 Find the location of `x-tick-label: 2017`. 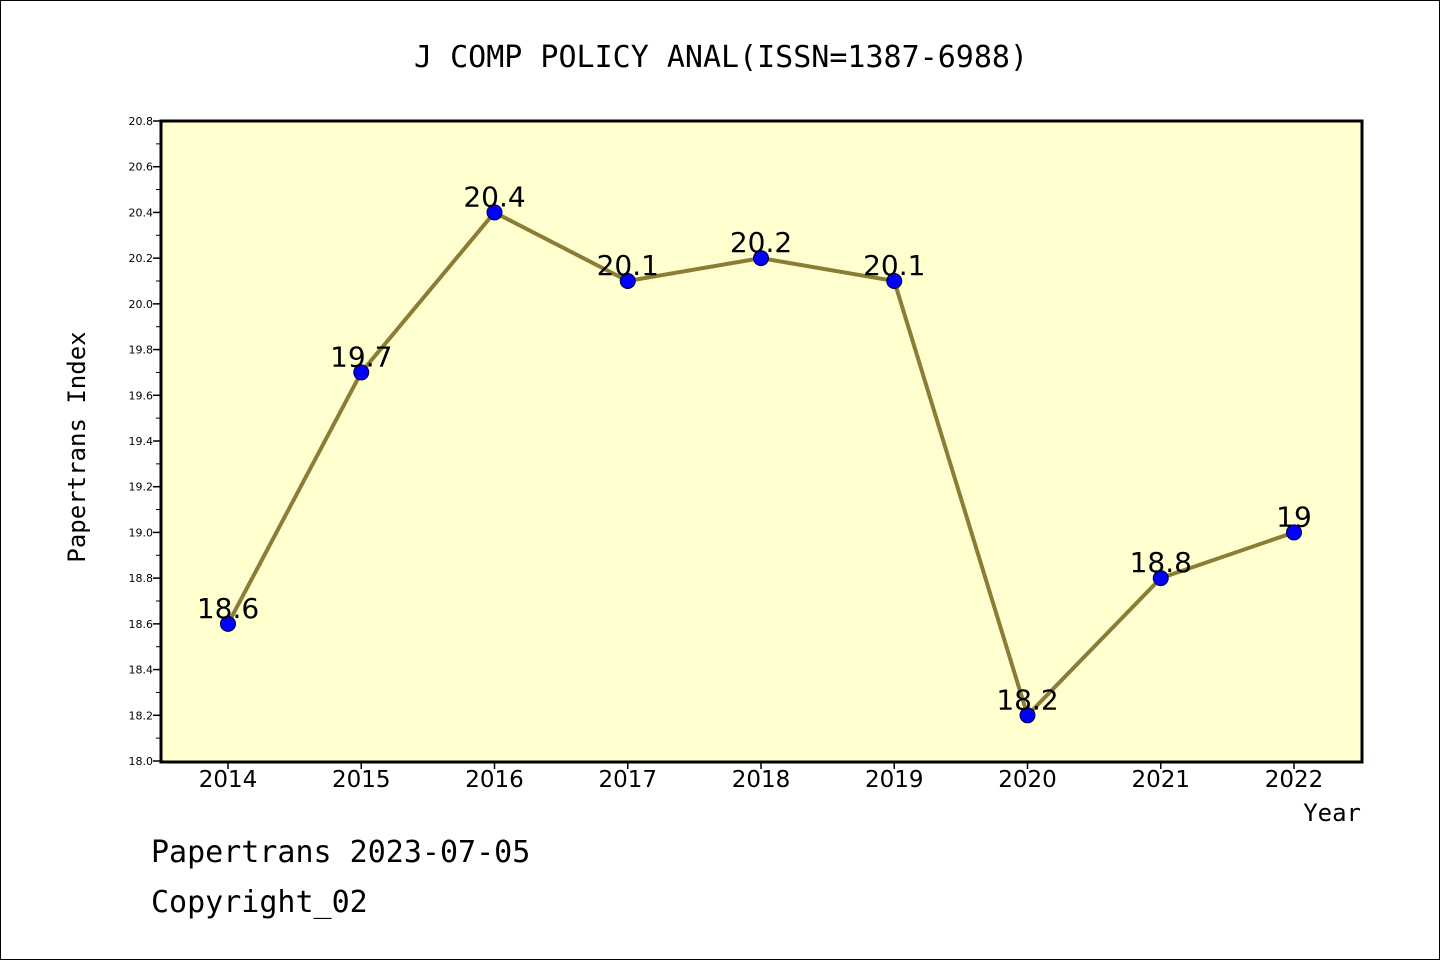

x-tick-label: 2017 is located at coordinates (627, 780).